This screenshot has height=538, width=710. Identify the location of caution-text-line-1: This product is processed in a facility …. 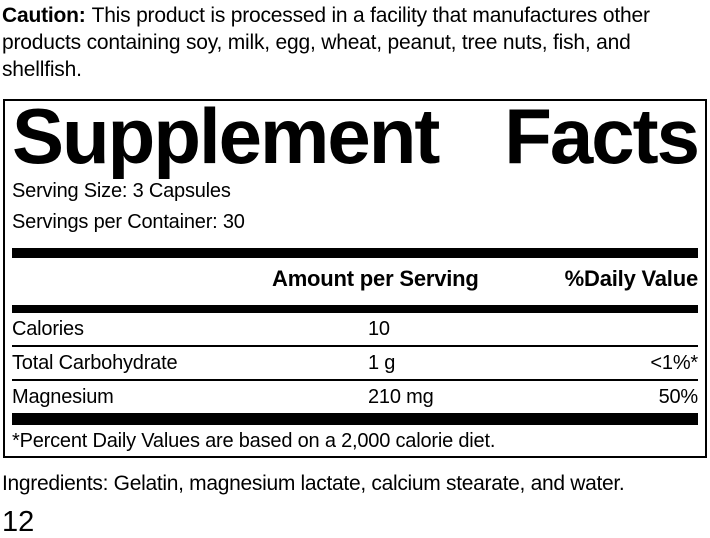
(370, 15).